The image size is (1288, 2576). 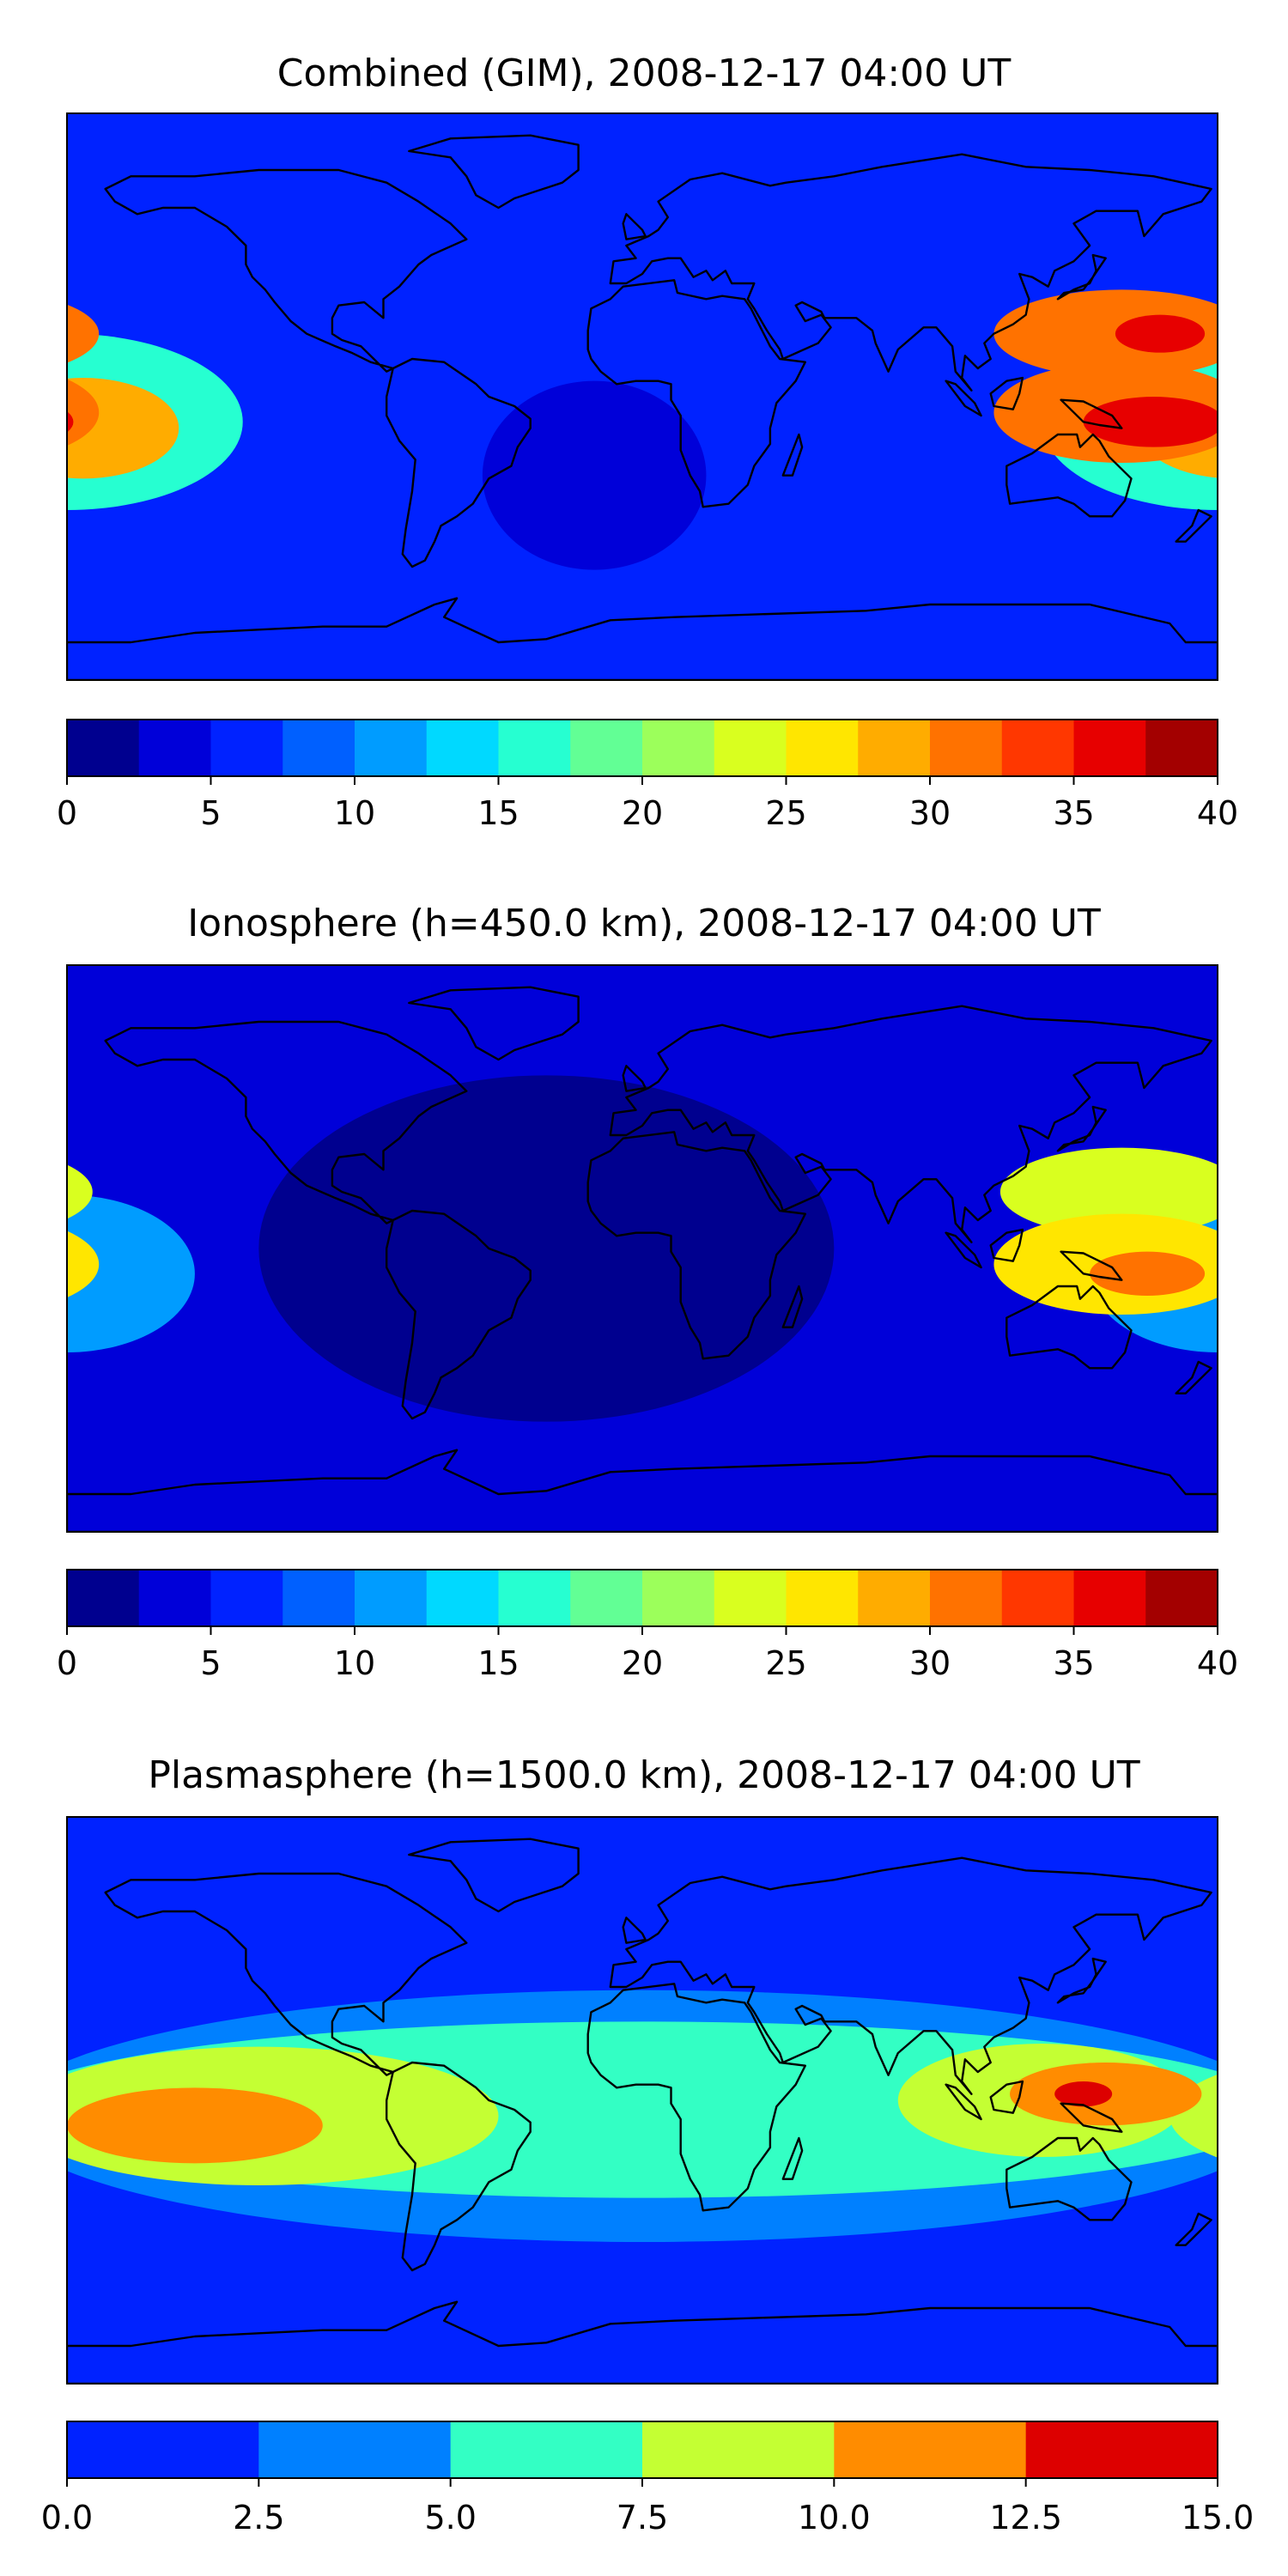 I want to click on colorbar-tick-label: 10.0, so click(x=834, y=2518).